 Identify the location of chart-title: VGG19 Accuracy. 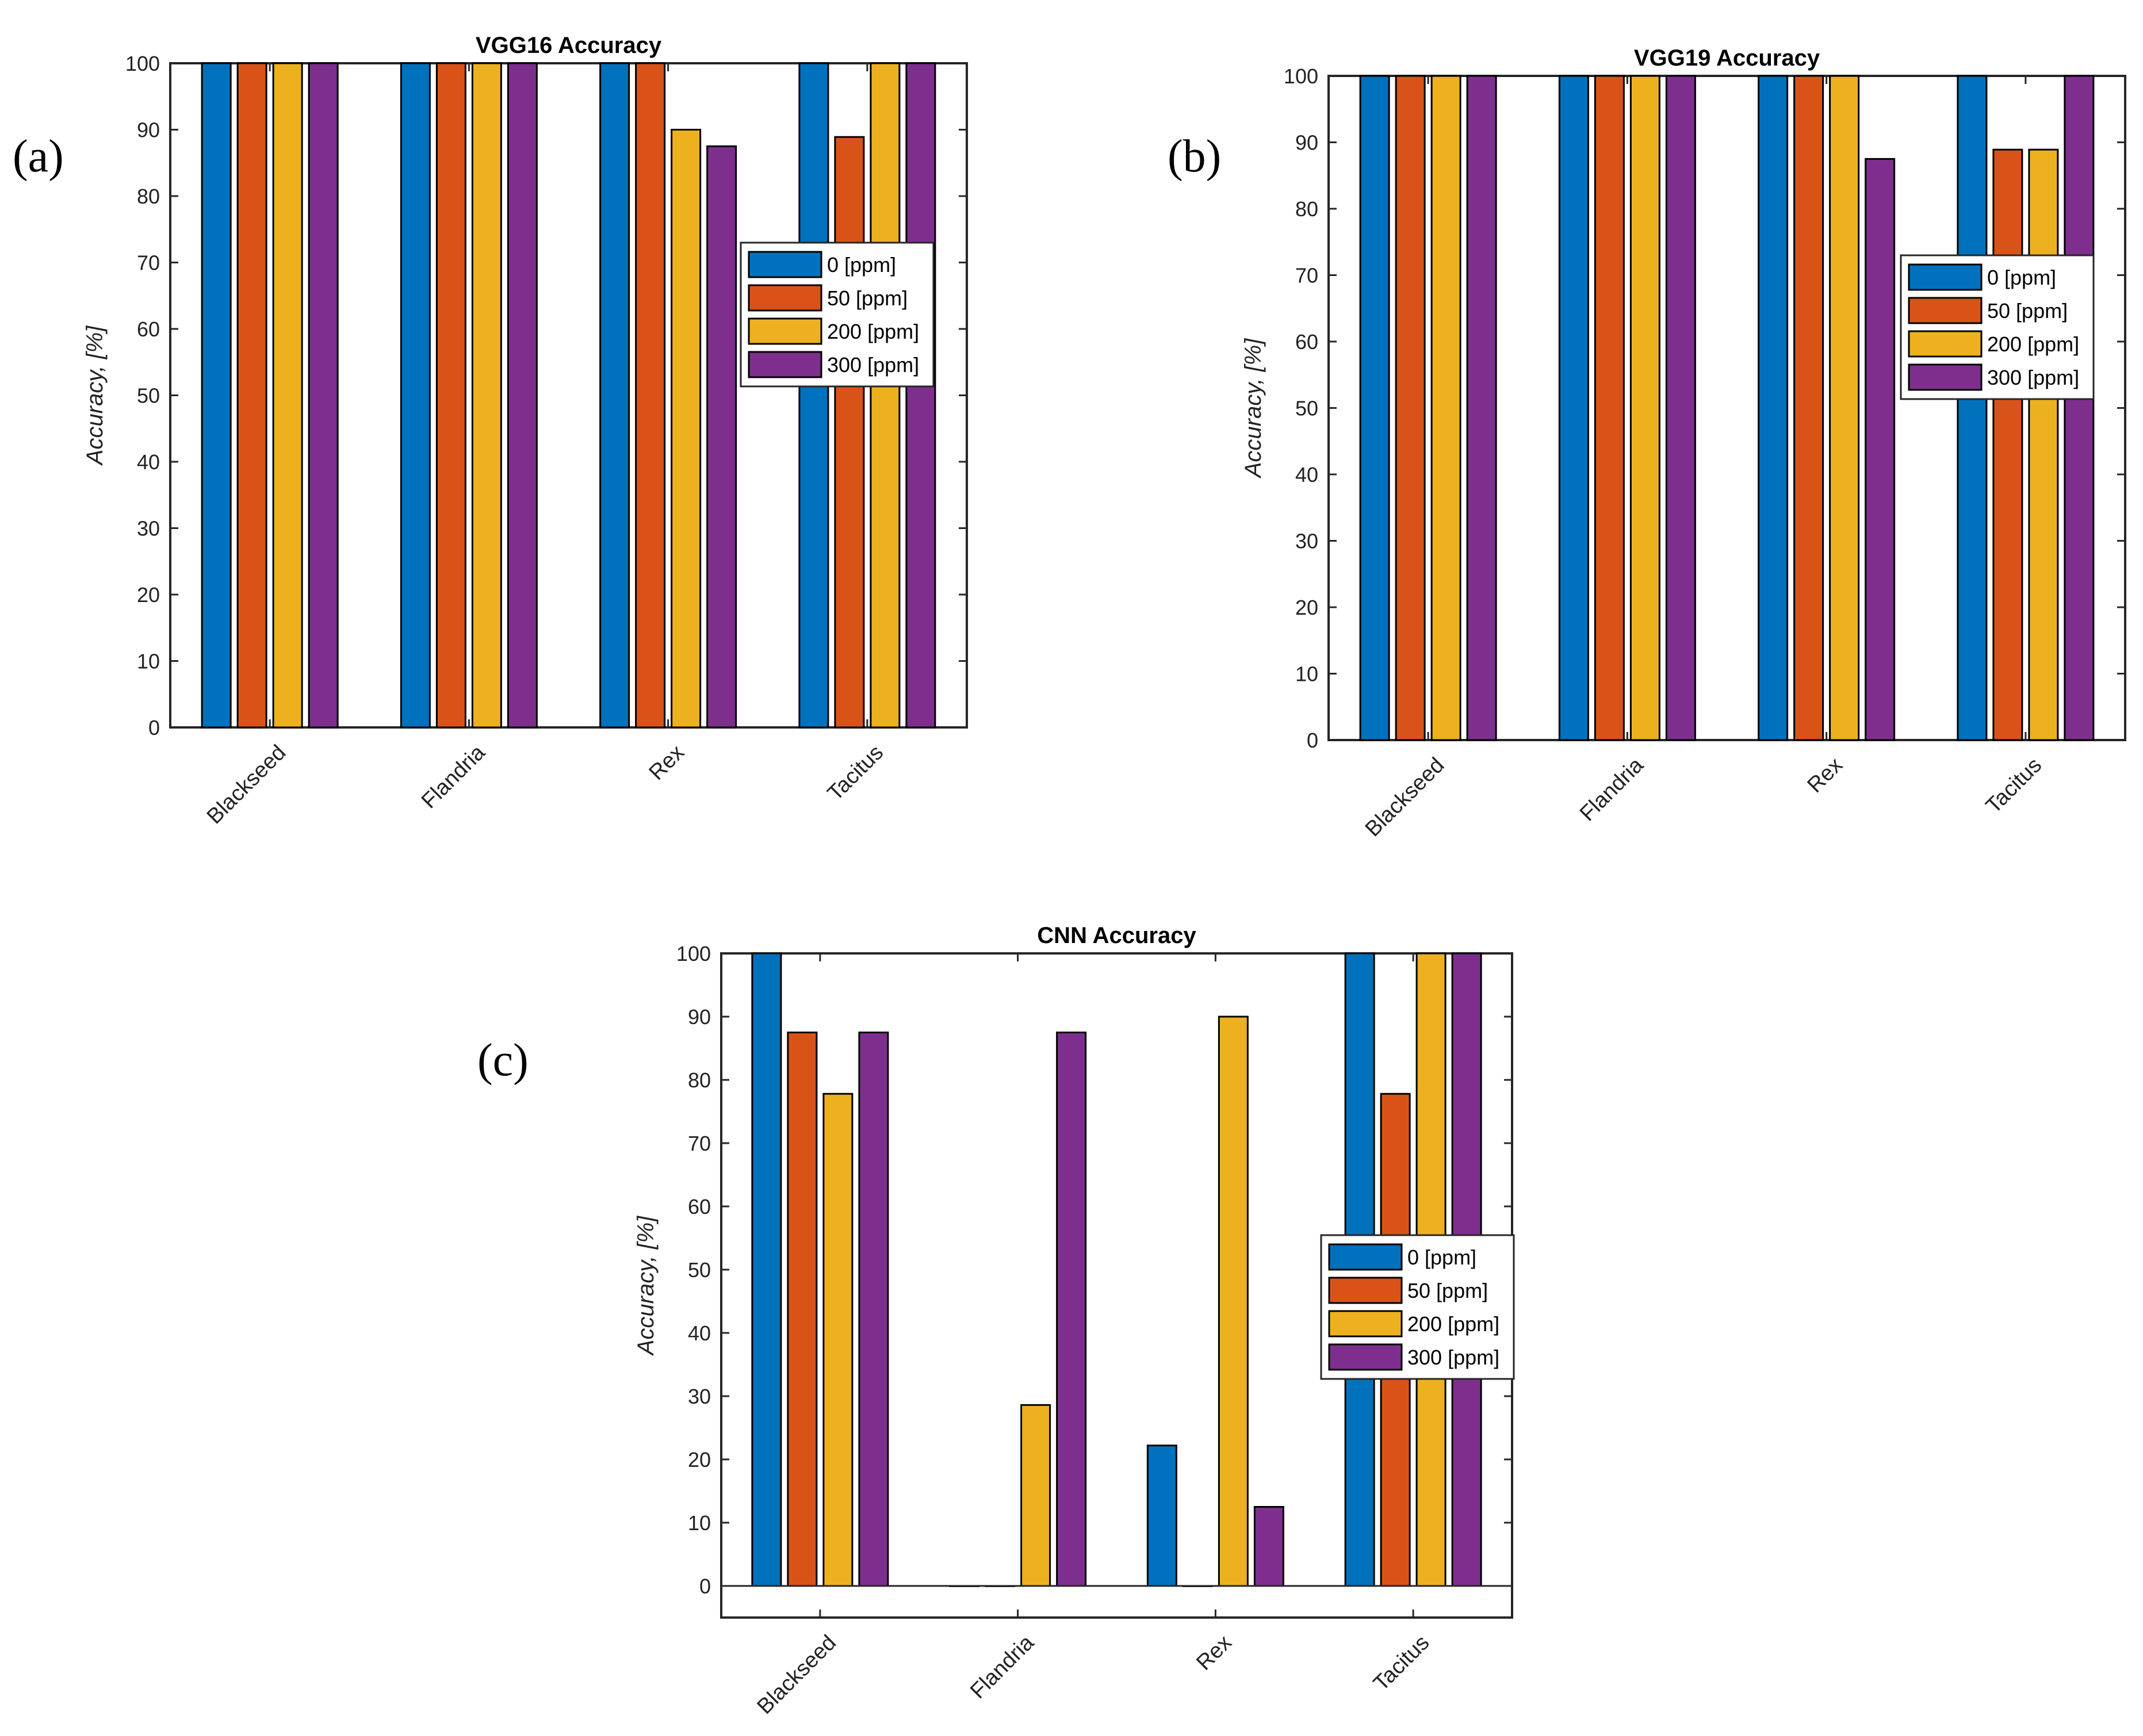
(1727, 58).